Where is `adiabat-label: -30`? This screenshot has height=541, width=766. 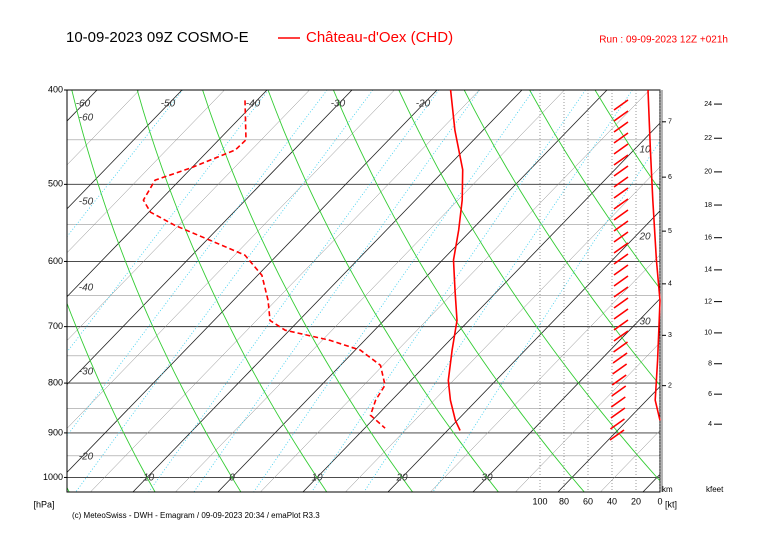 adiabat-label: -30 is located at coordinates (86, 372).